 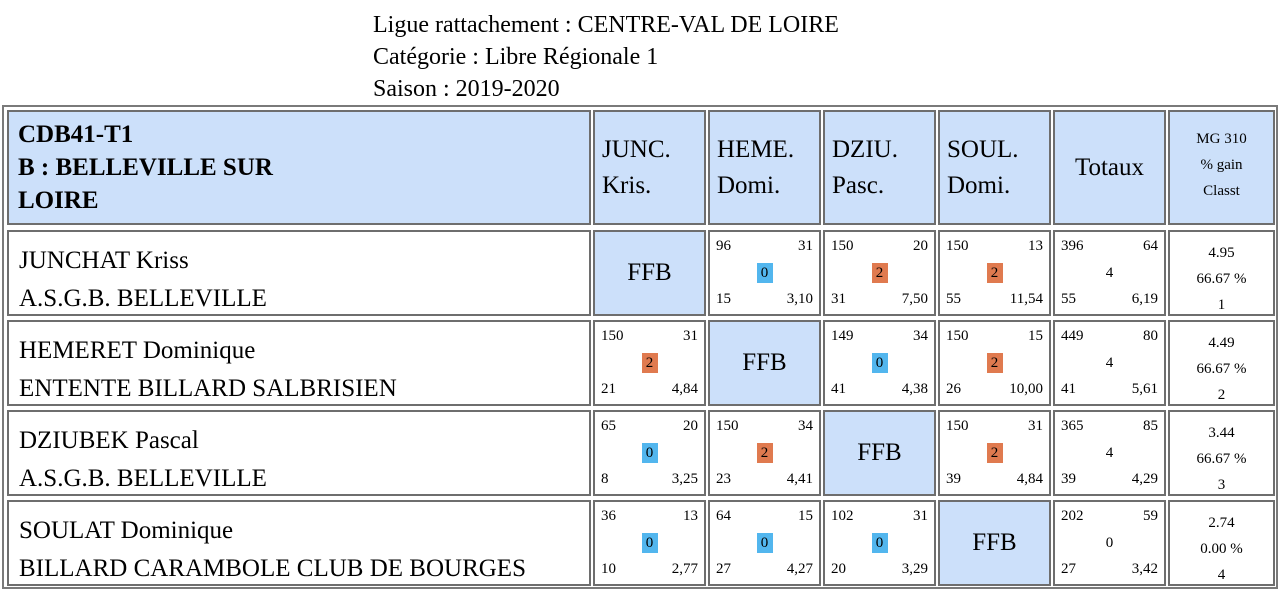 What do you see at coordinates (1221, 485) in the screenshot?
I see `stat-classt: 3` at bounding box center [1221, 485].